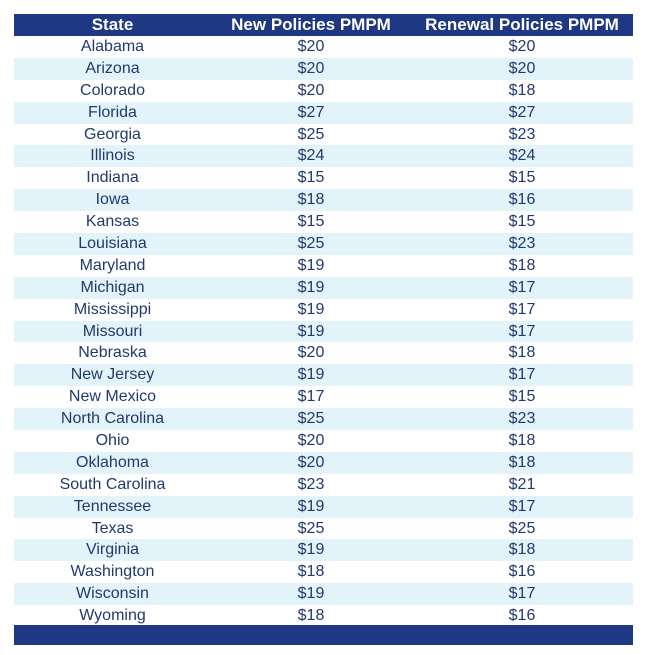 The image size is (649, 655). Describe the element at coordinates (112, 440) in the screenshot. I see `cell-state: Ohio` at that location.